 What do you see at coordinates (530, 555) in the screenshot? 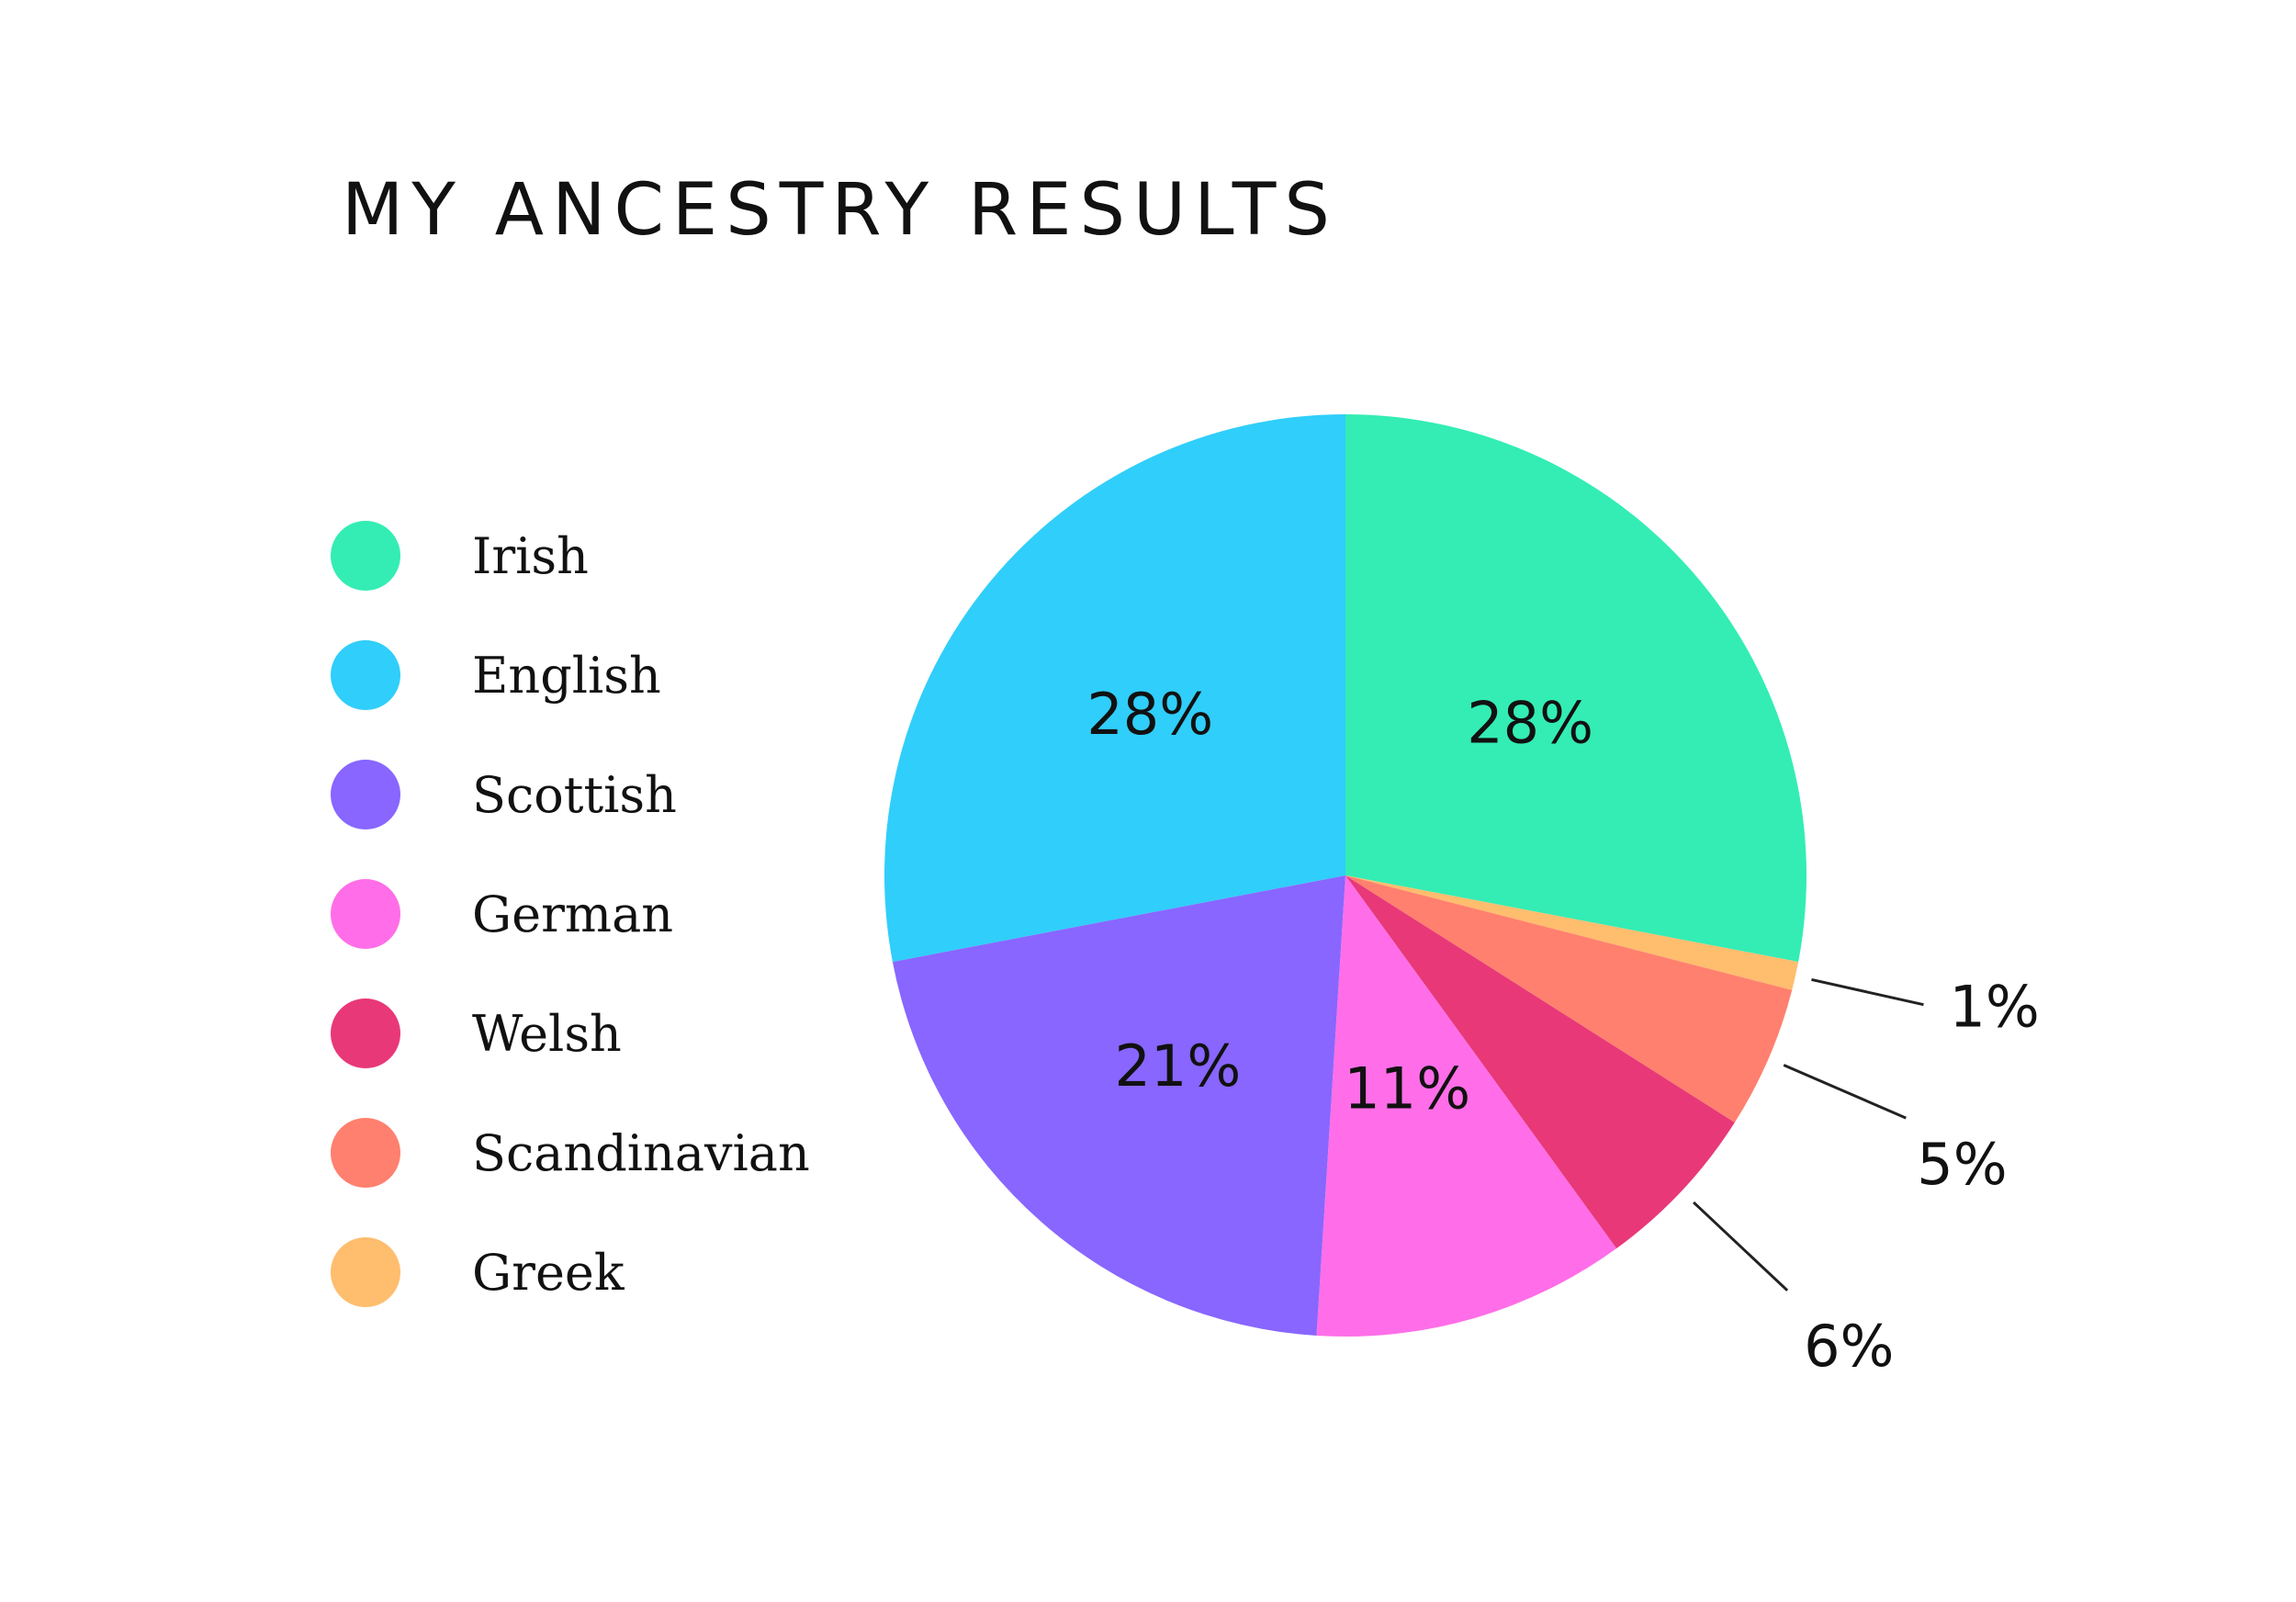
I see `legend-label: Irish` at bounding box center [530, 555].